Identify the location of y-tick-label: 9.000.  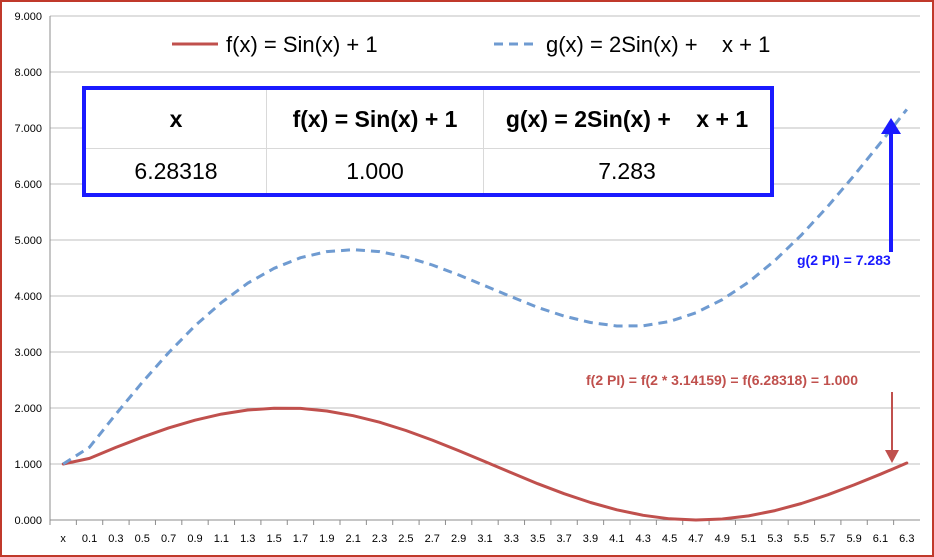
(28, 17).